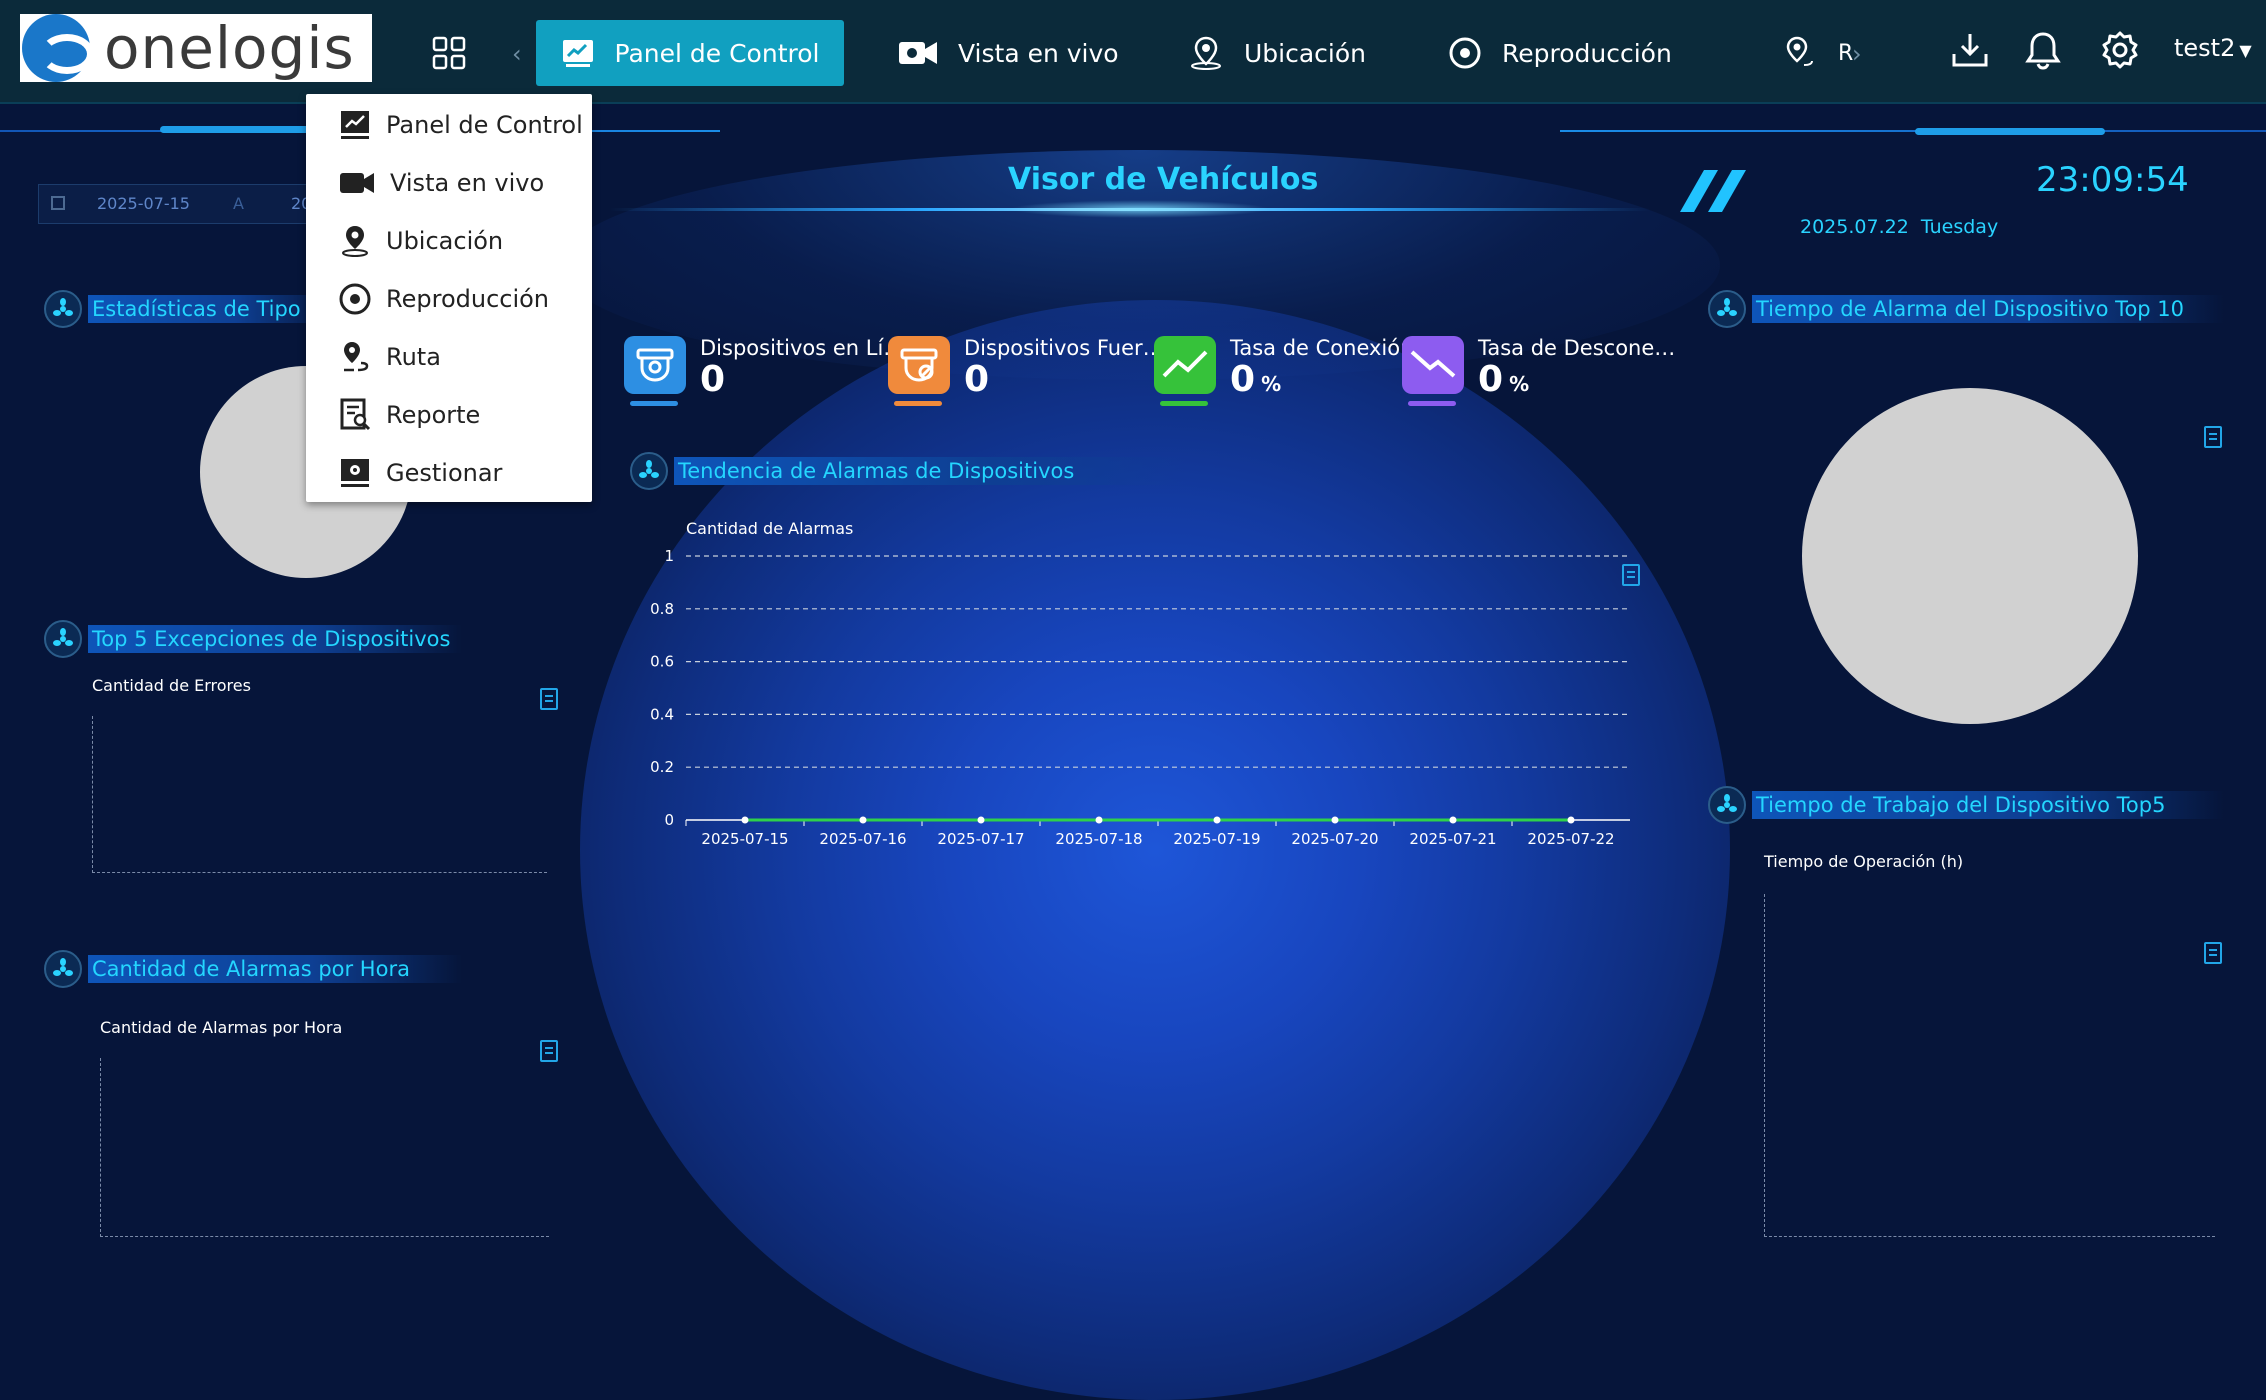  Describe the element at coordinates (919, 371) in the screenshot. I see `camera-offline-icon` at that location.